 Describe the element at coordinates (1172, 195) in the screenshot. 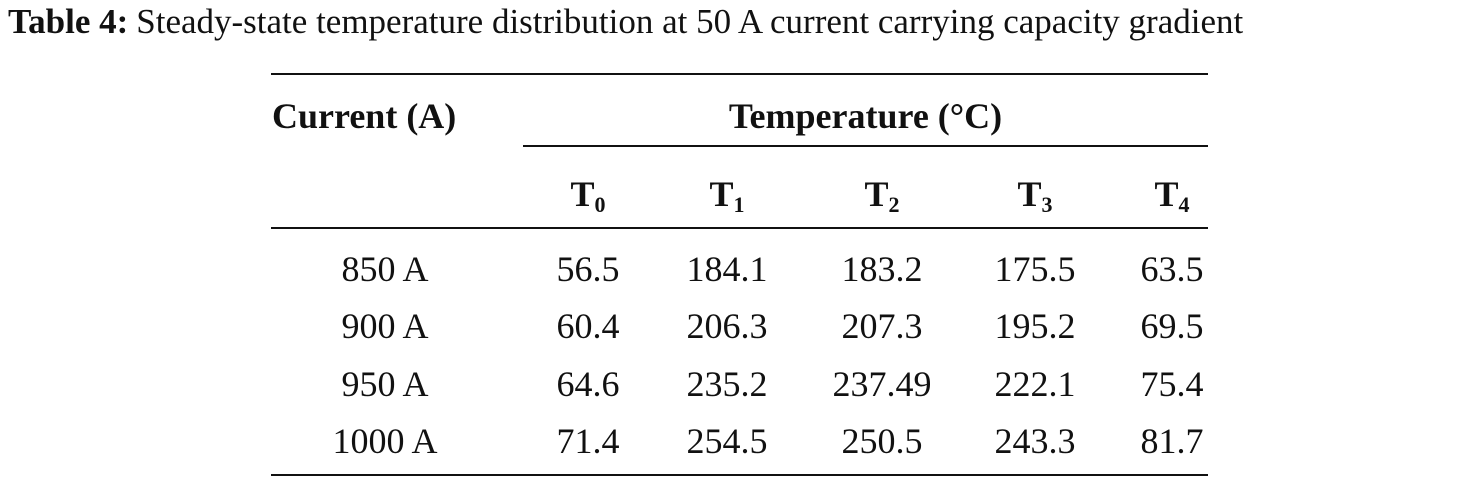

I see `column-header: T4` at that location.